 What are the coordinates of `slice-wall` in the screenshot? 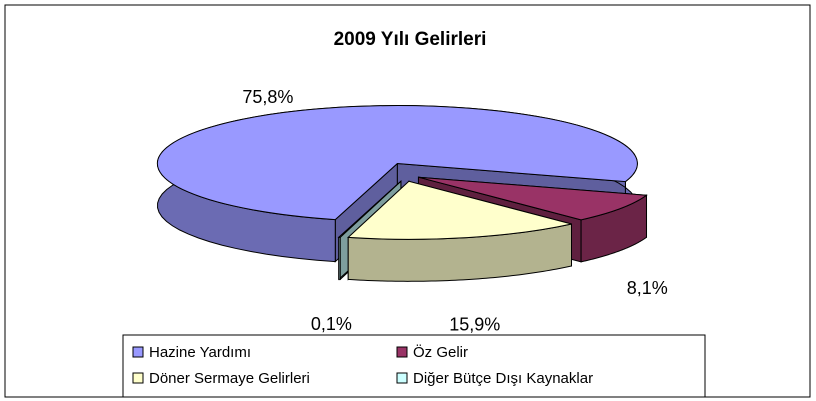 It's located at (339, 258).